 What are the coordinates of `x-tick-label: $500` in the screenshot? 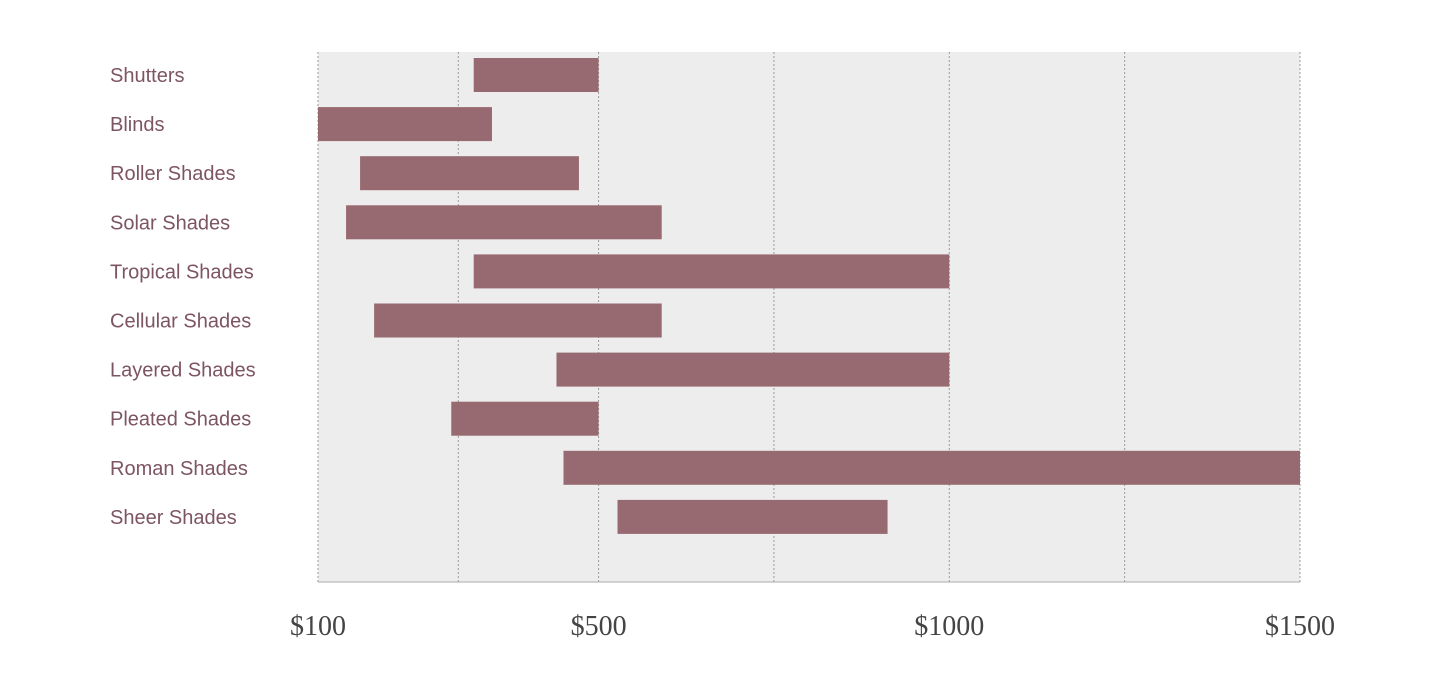 It's located at (599, 626).